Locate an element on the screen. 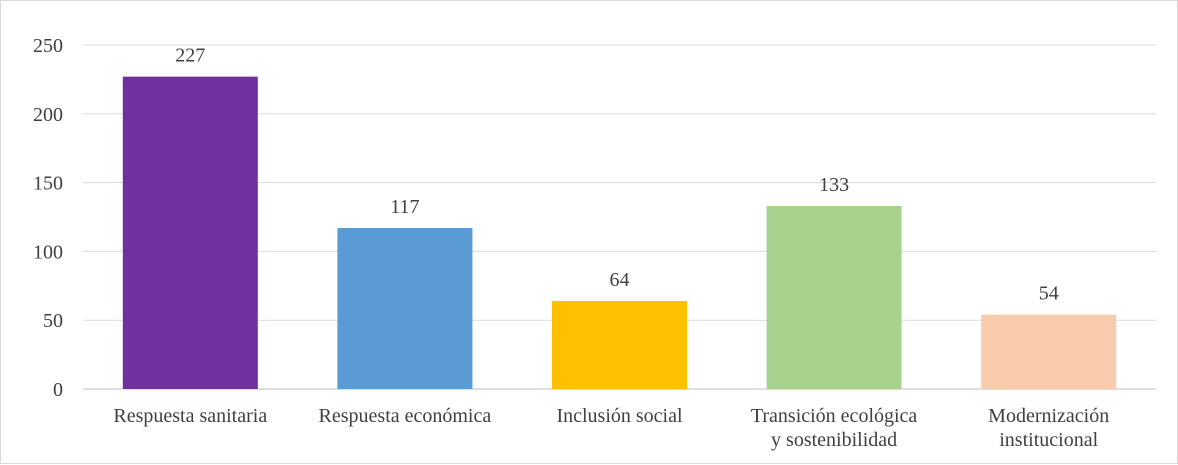 The width and height of the screenshot is (1178, 465). x-category-label: y sostenibilidad is located at coordinates (834, 440).